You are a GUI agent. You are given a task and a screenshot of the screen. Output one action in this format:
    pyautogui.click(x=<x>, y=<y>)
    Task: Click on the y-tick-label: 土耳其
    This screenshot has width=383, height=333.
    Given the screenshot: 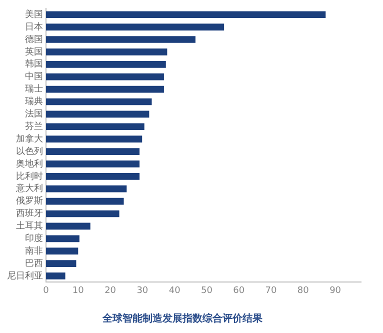 What is the action you would take?
    pyautogui.click(x=29, y=226)
    